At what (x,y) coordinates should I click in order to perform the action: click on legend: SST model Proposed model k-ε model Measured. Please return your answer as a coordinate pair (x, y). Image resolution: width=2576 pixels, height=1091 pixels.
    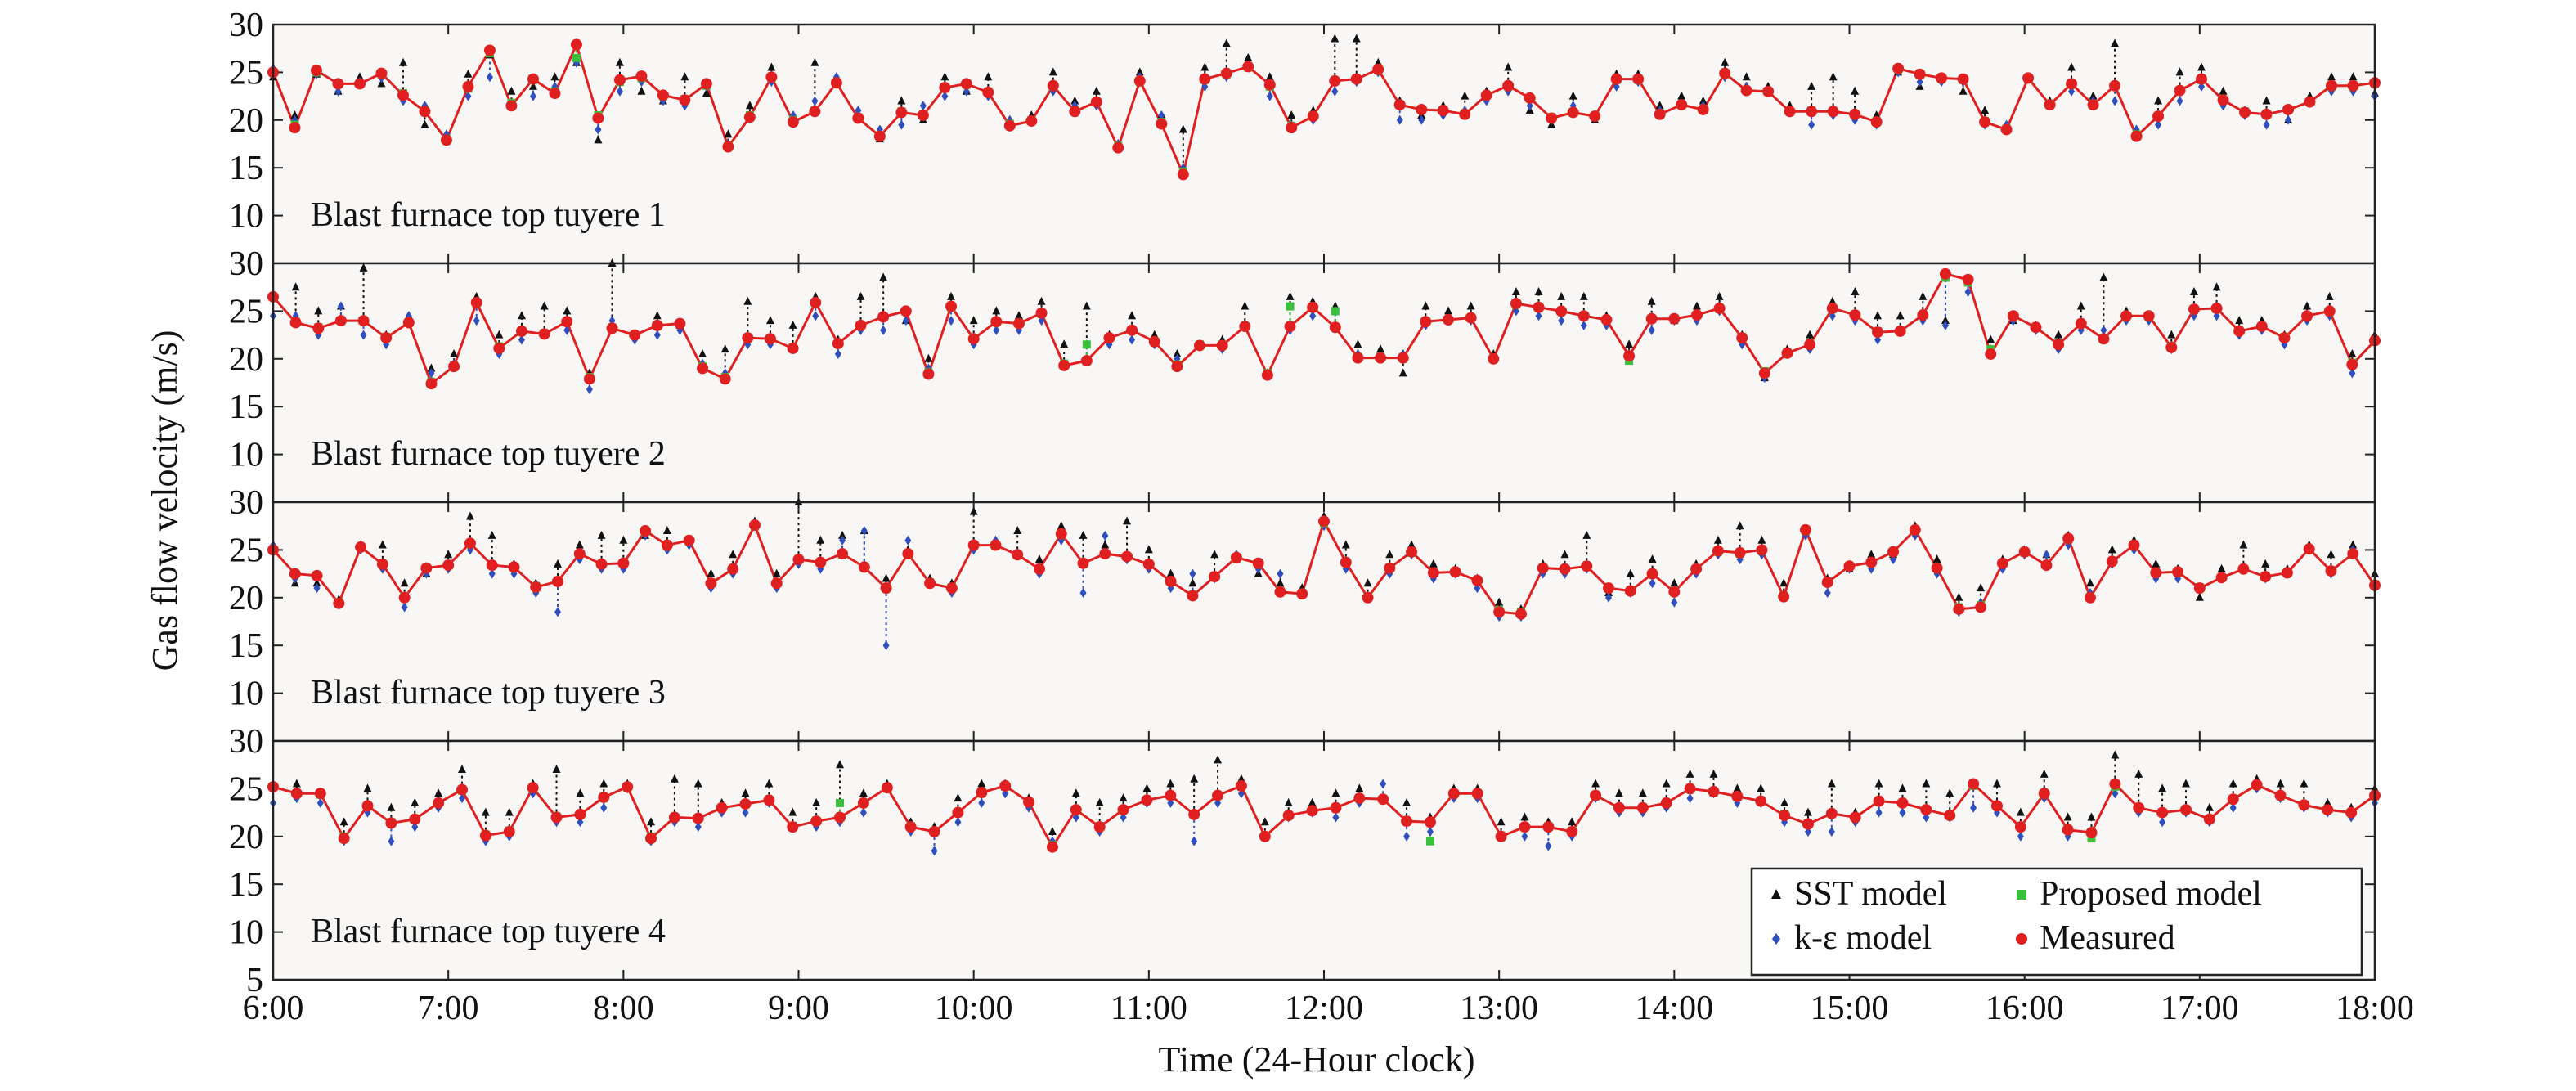
    Looking at the image, I should click on (2056, 922).